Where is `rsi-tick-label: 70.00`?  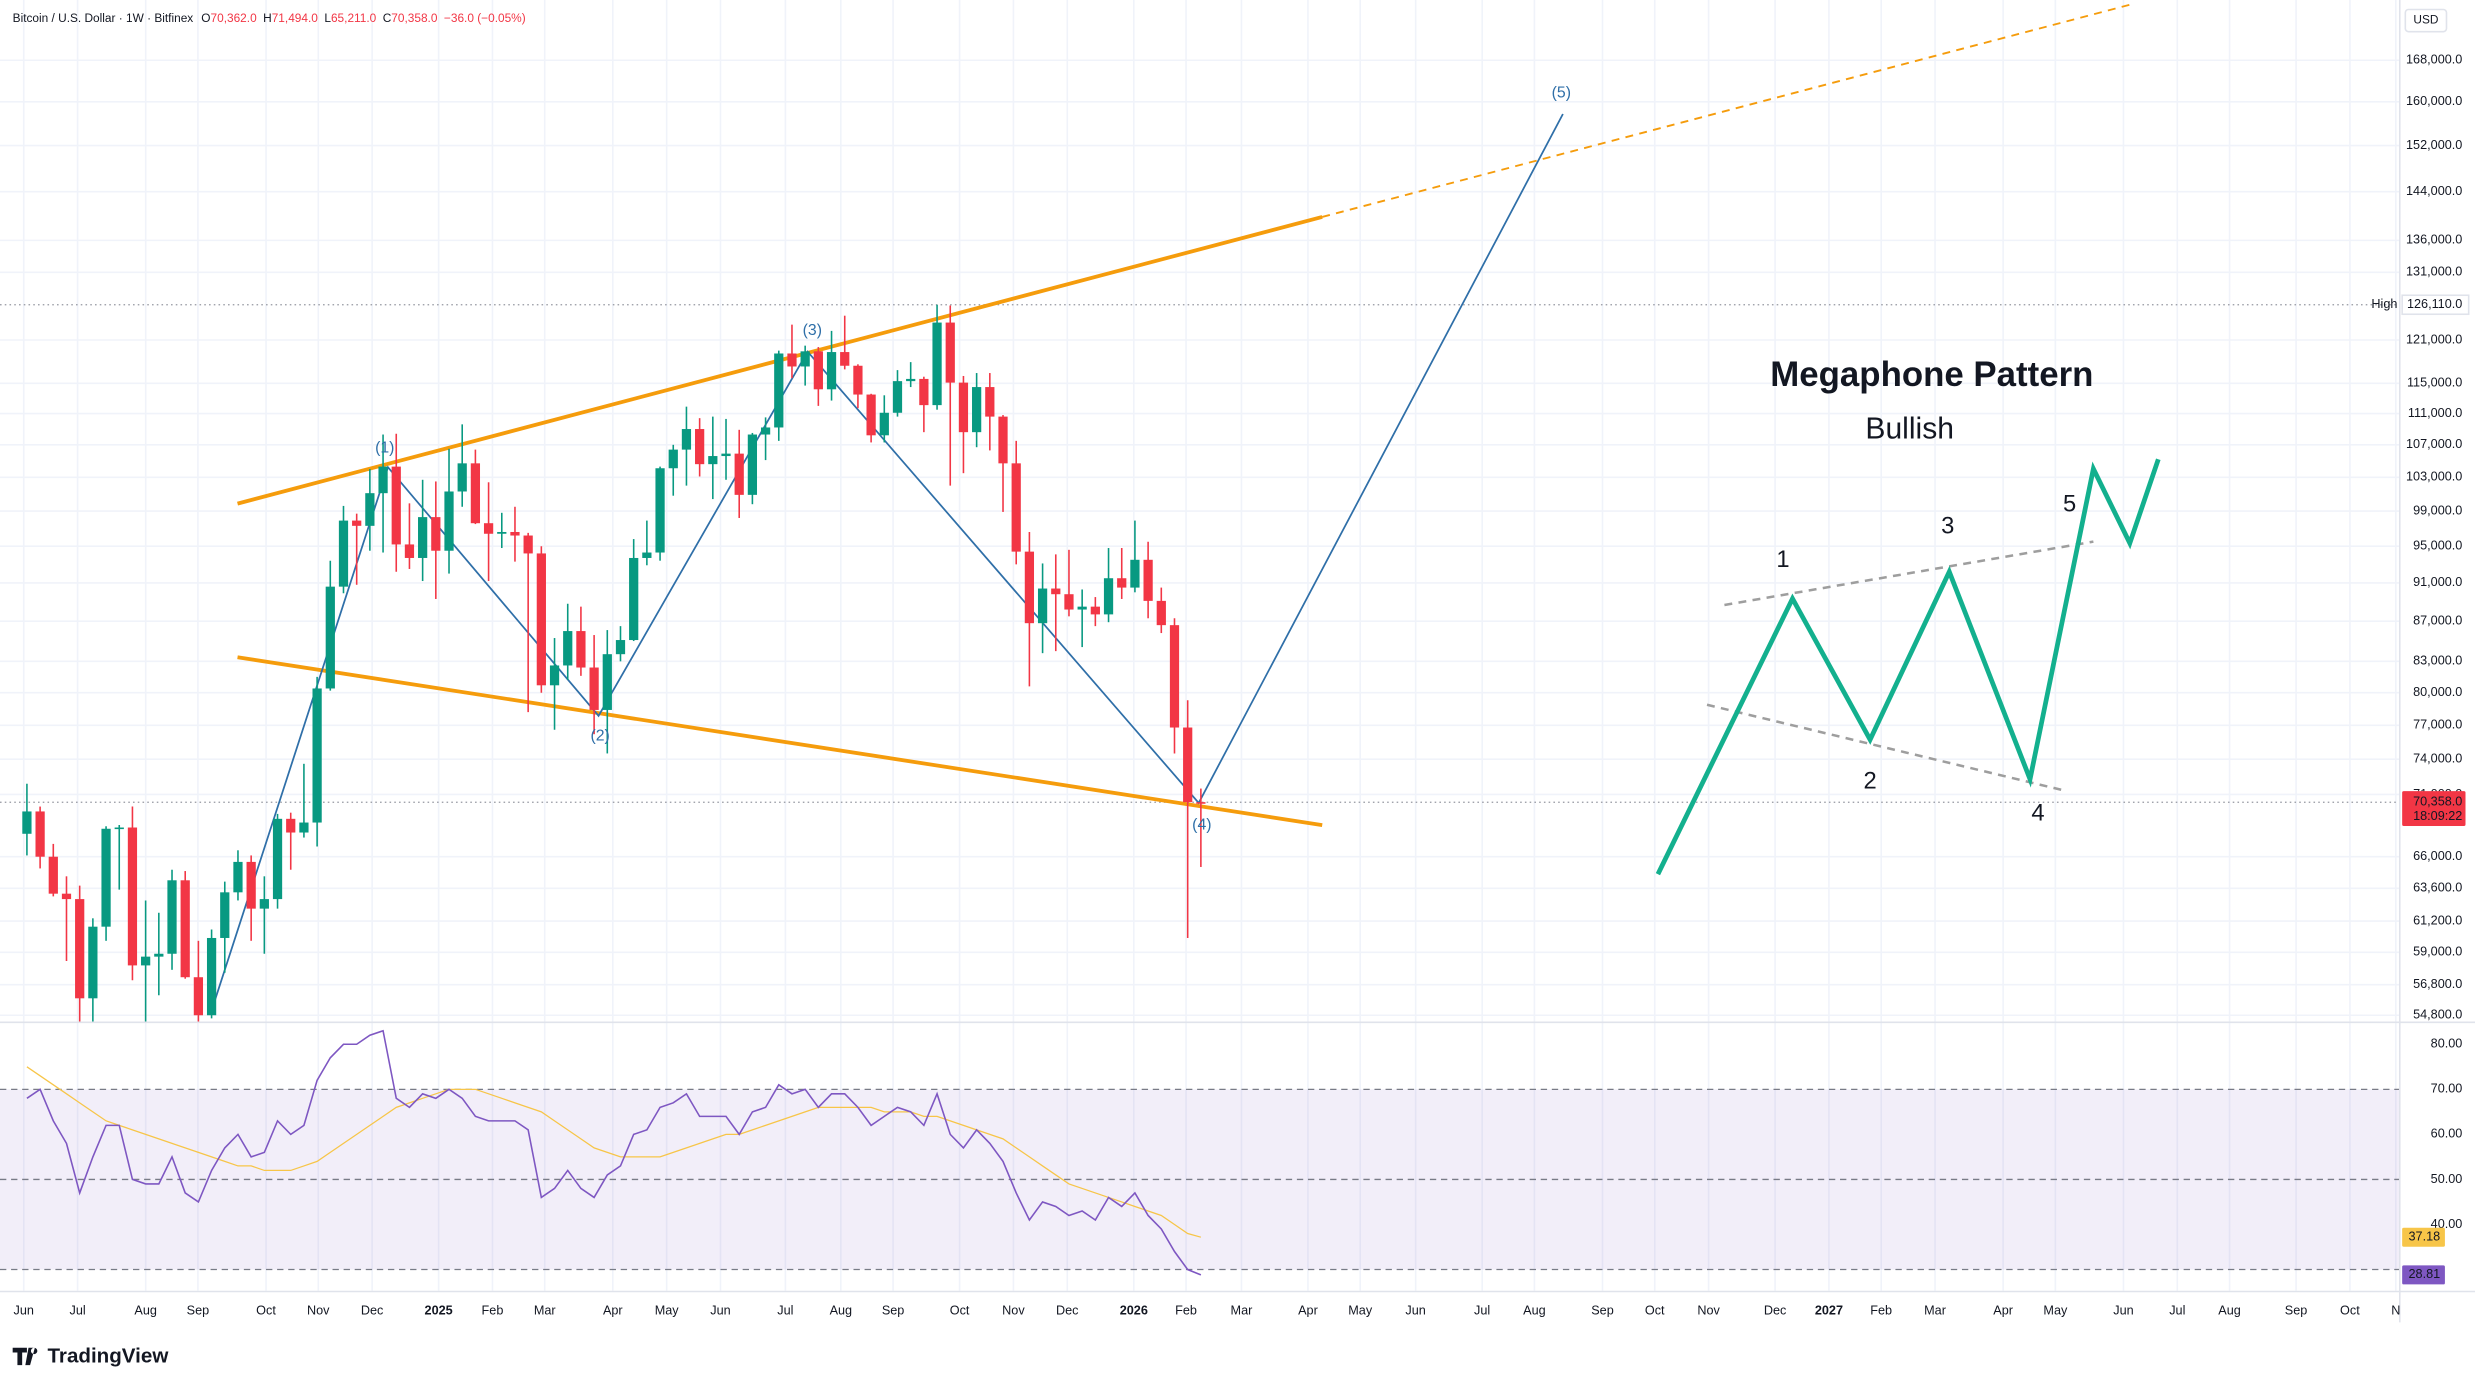
rsi-tick-label: 70.00 is located at coordinates (2447, 1089).